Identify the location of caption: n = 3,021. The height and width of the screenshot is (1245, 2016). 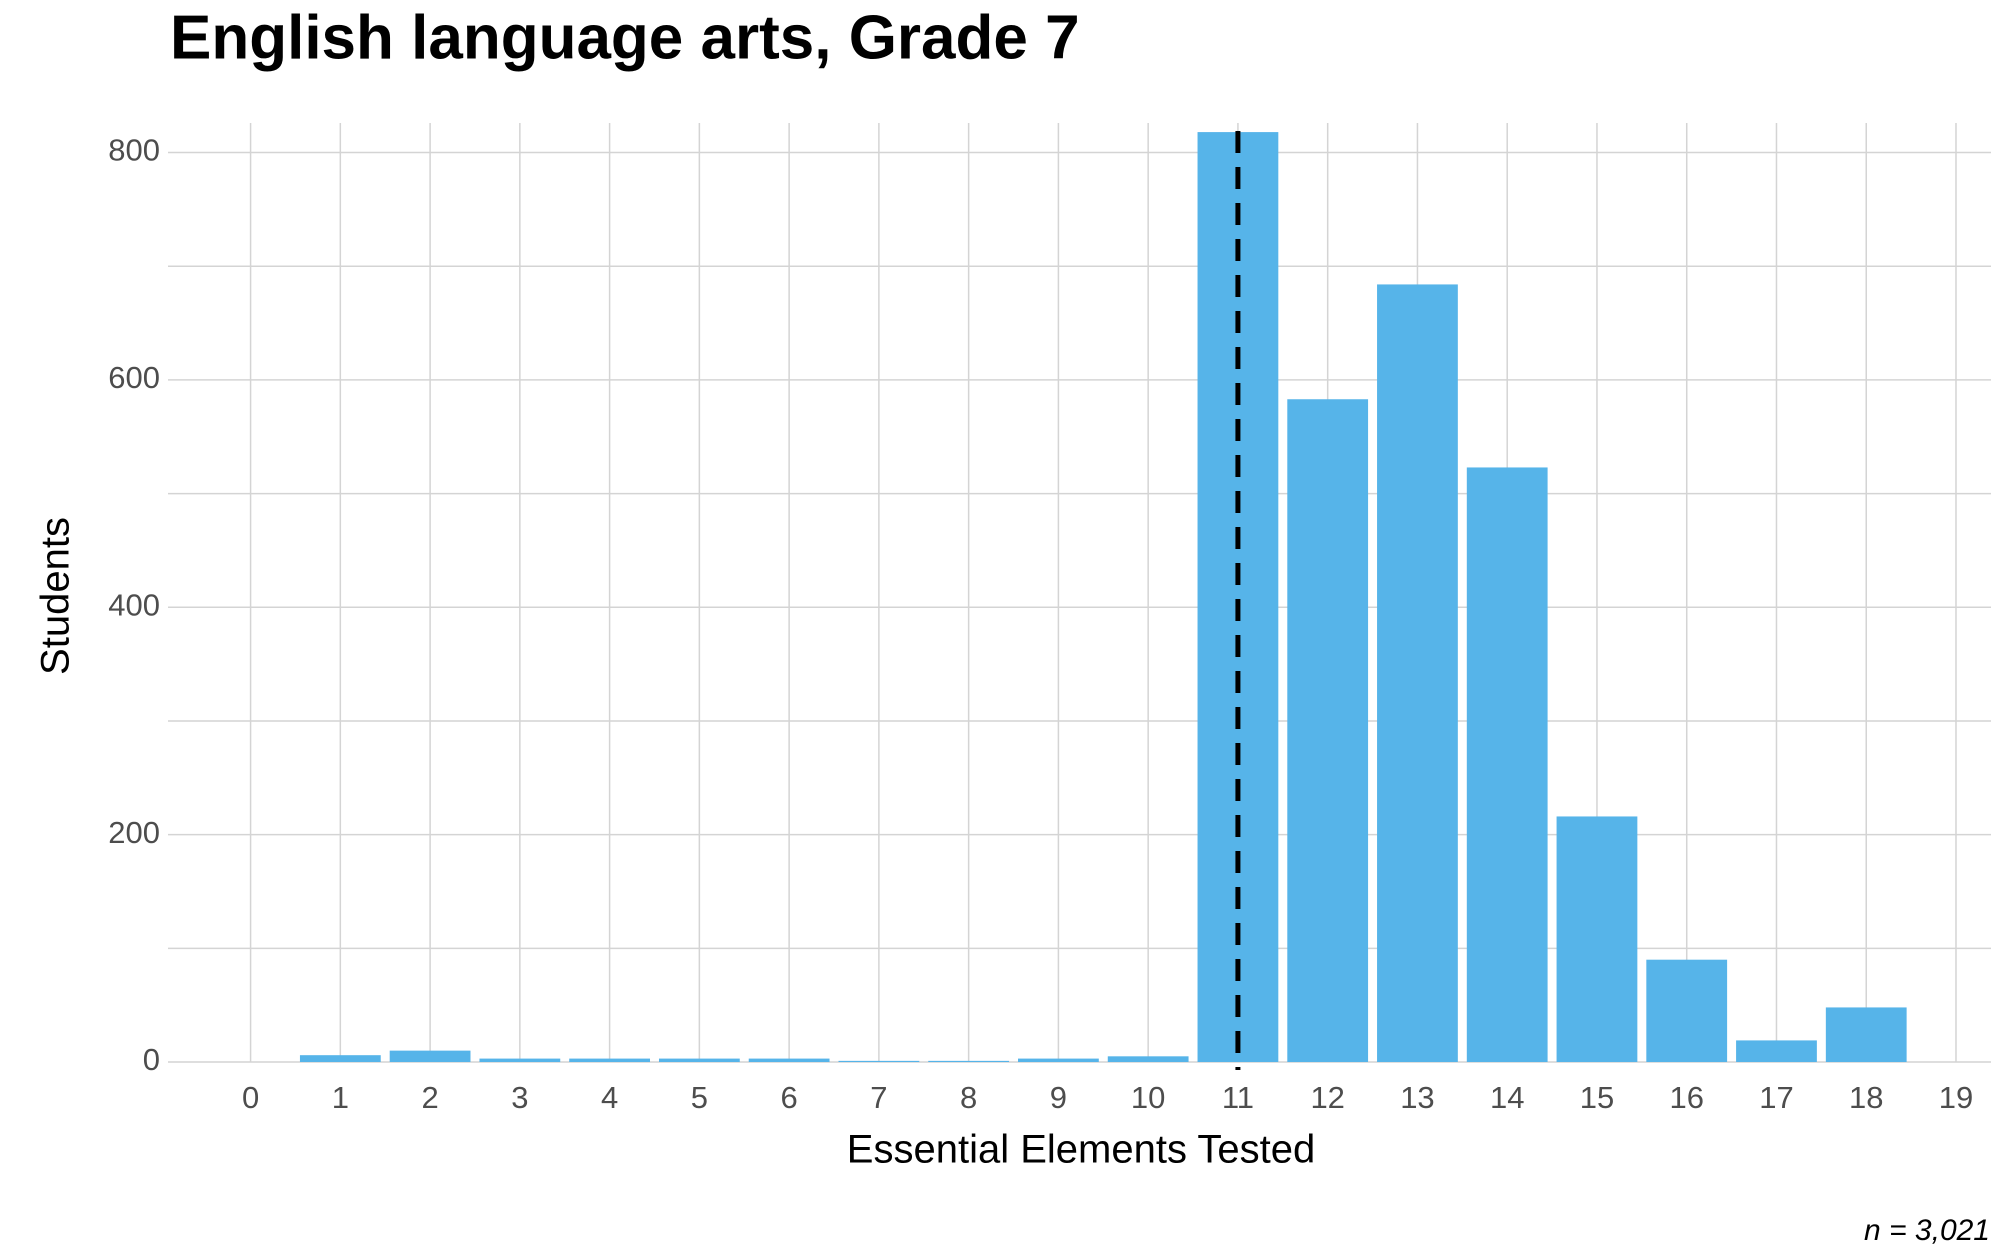
(1927, 1229).